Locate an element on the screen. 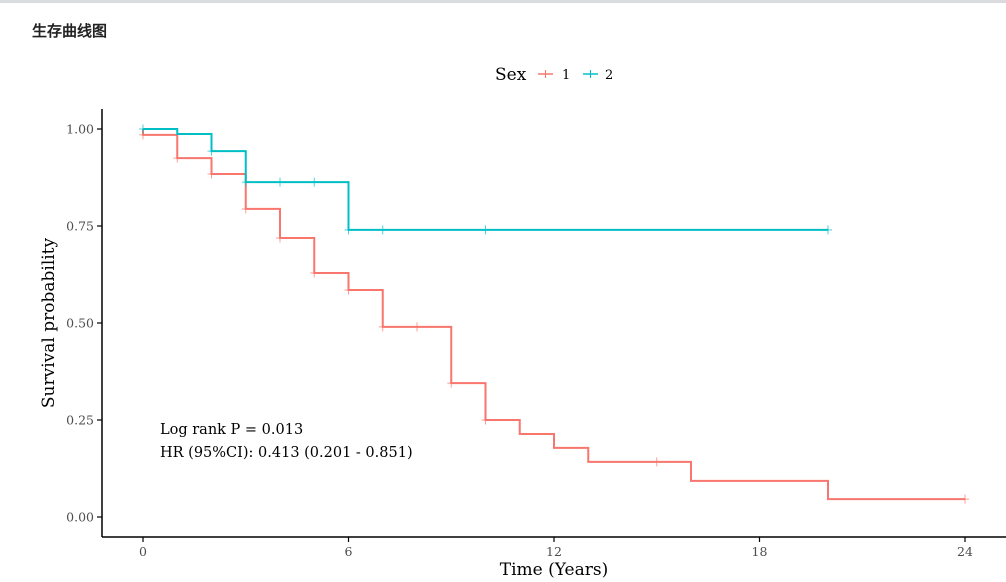  x-ticks: 0 6 12 18 24 is located at coordinates (556, 548).